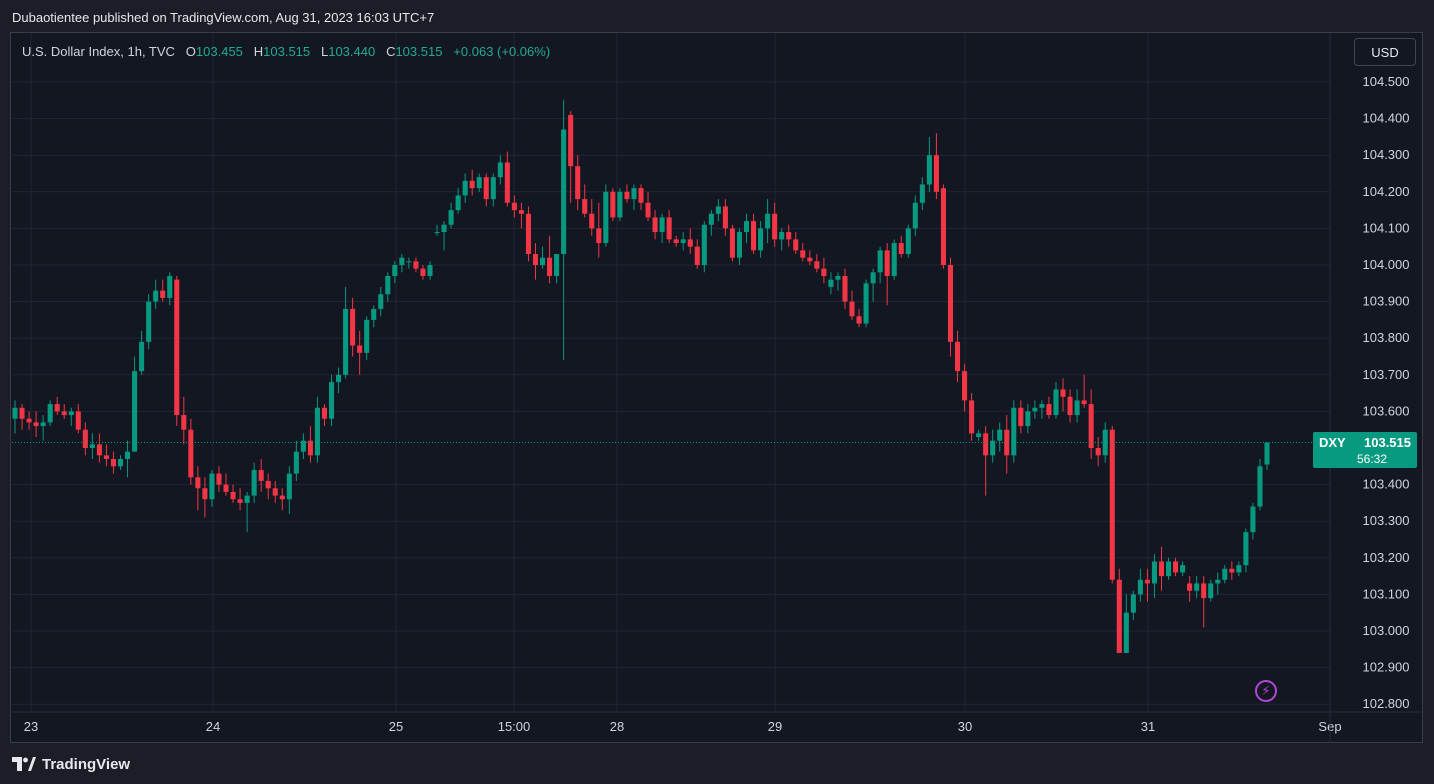  What do you see at coordinates (1386, 337) in the screenshot?
I see `y-tick-label: 103.800` at bounding box center [1386, 337].